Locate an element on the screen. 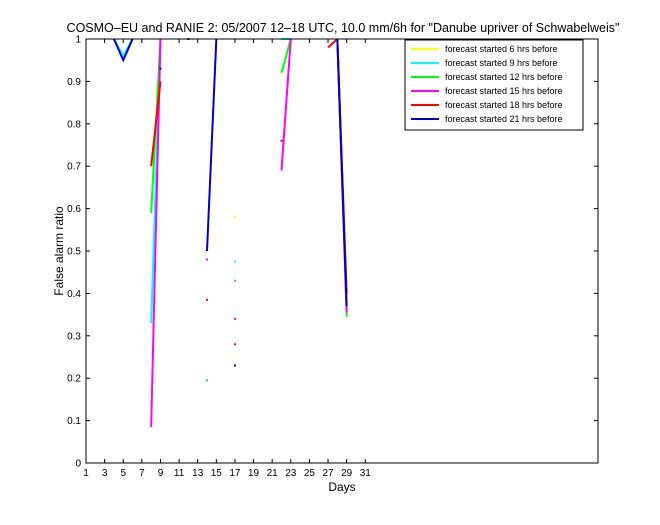 The image size is (660, 525). legend-label: forecast started 9 hrs before is located at coordinates (501, 63).